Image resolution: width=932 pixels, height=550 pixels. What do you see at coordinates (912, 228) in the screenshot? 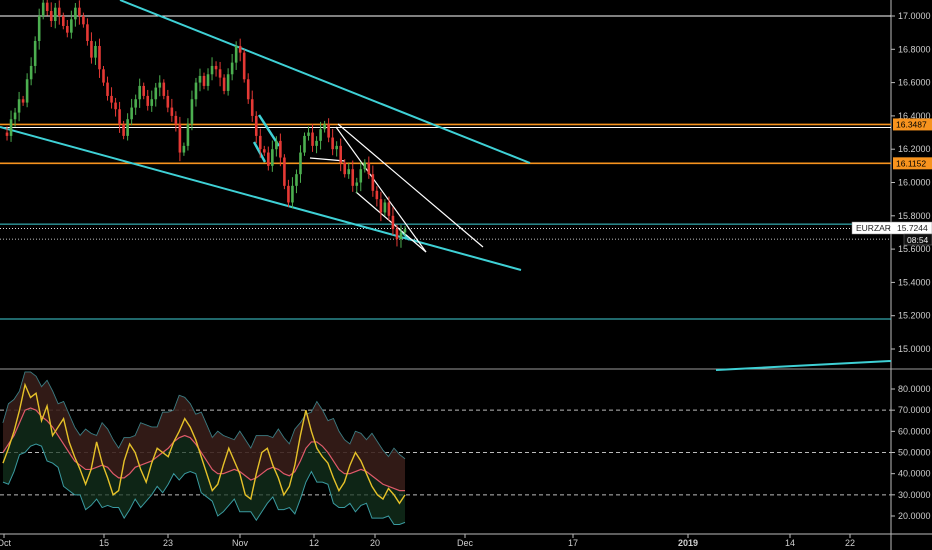
I see `last-price-label: 15.7244` at bounding box center [912, 228].